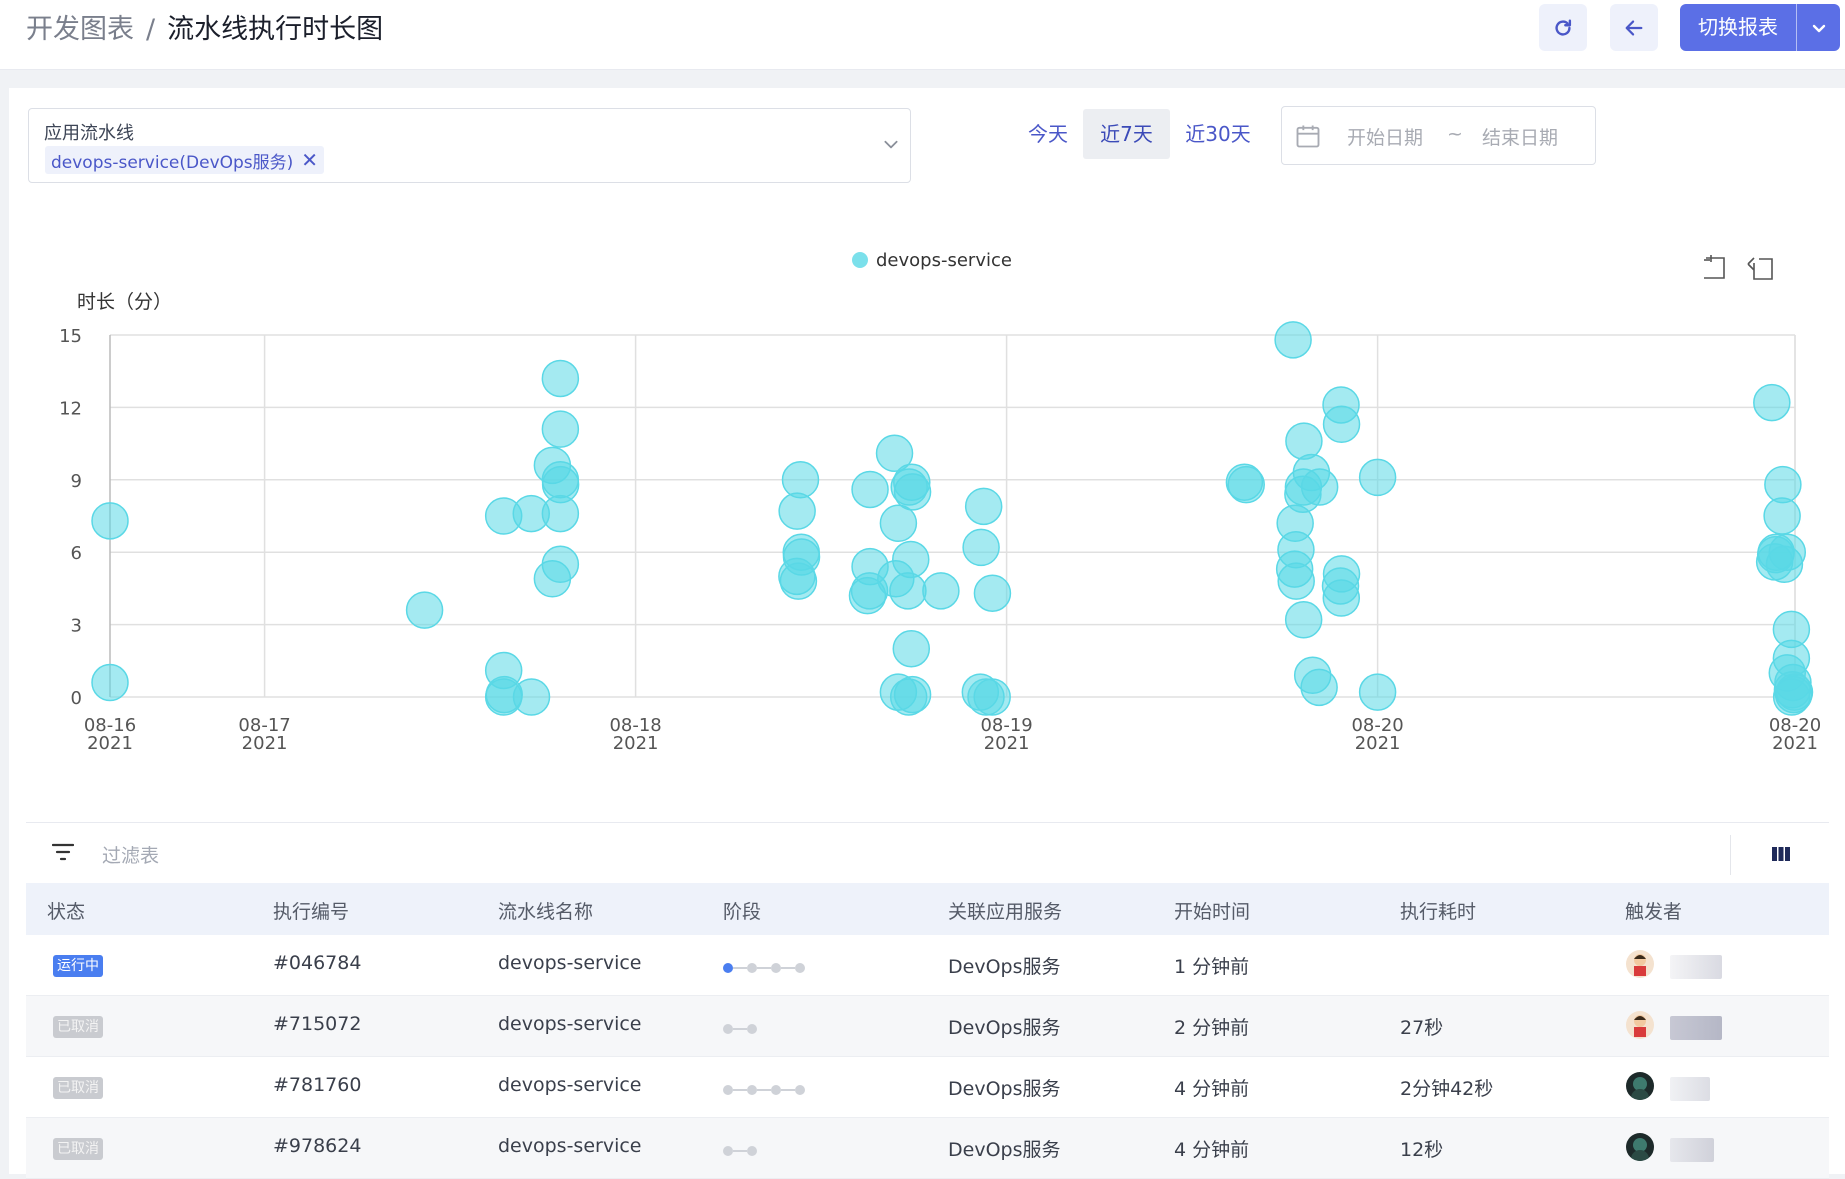  I want to click on column-header-id: 执行编号, so click(311, 912).